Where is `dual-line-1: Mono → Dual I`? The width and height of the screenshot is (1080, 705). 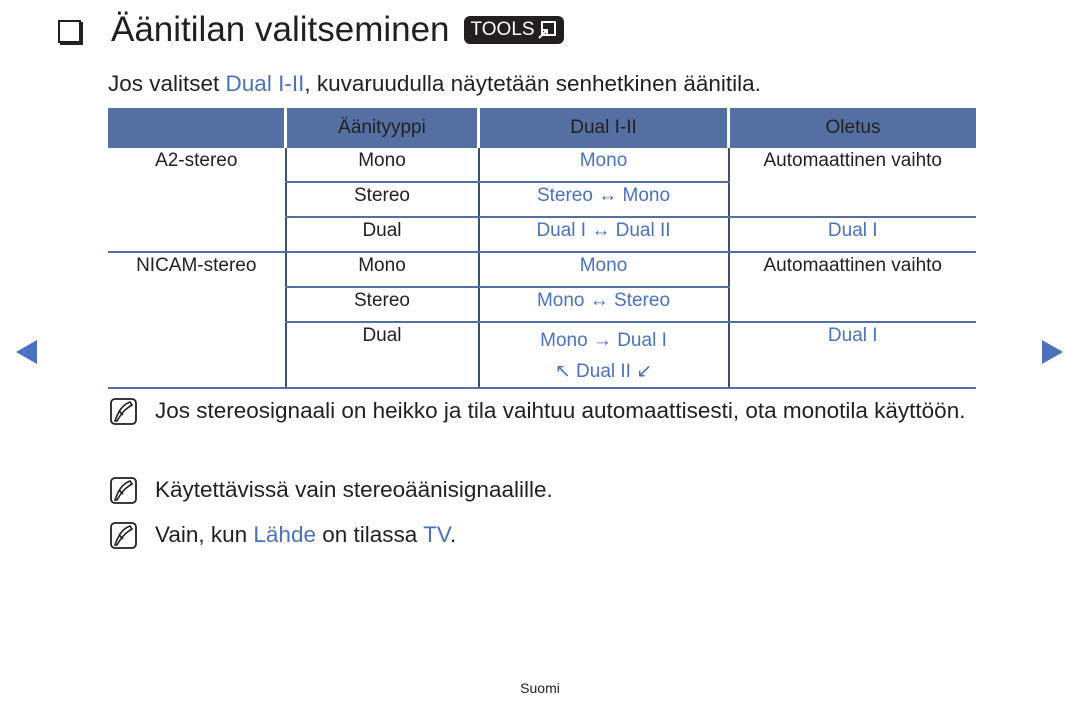
dual-line-1: Mono → Dual I is located at coordinates (603, 340).